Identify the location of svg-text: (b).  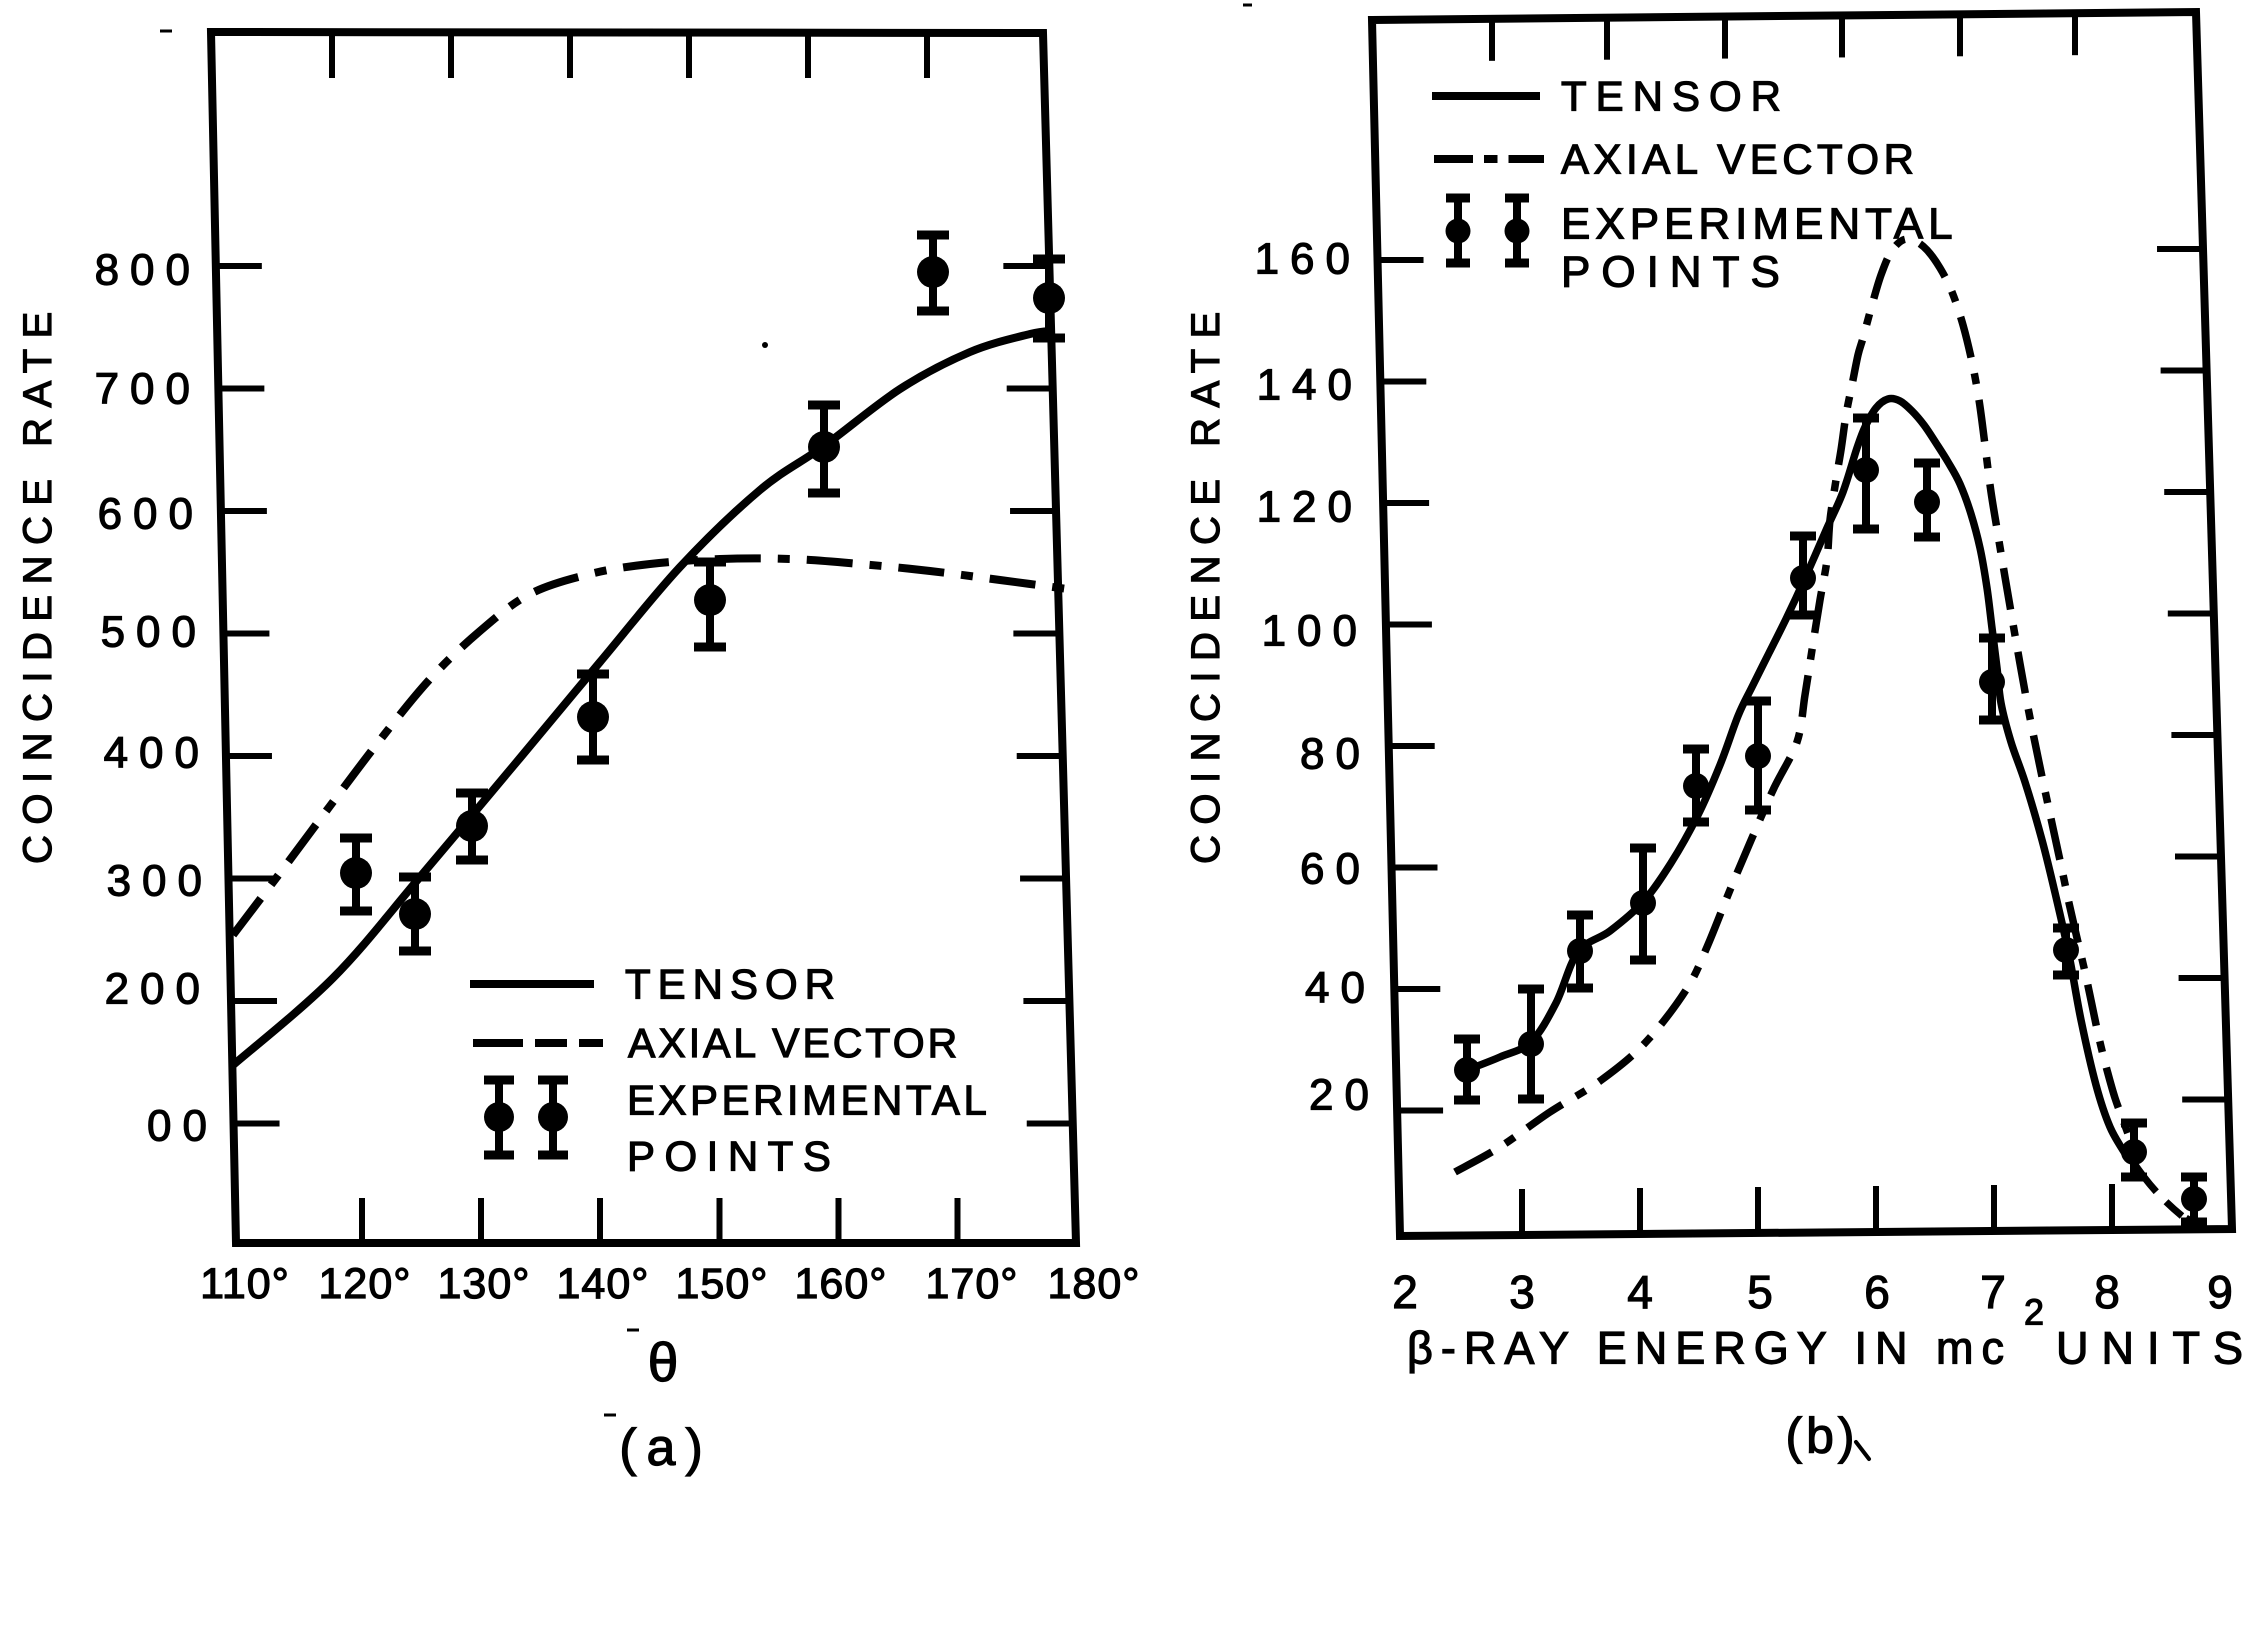
(1821, 1436).